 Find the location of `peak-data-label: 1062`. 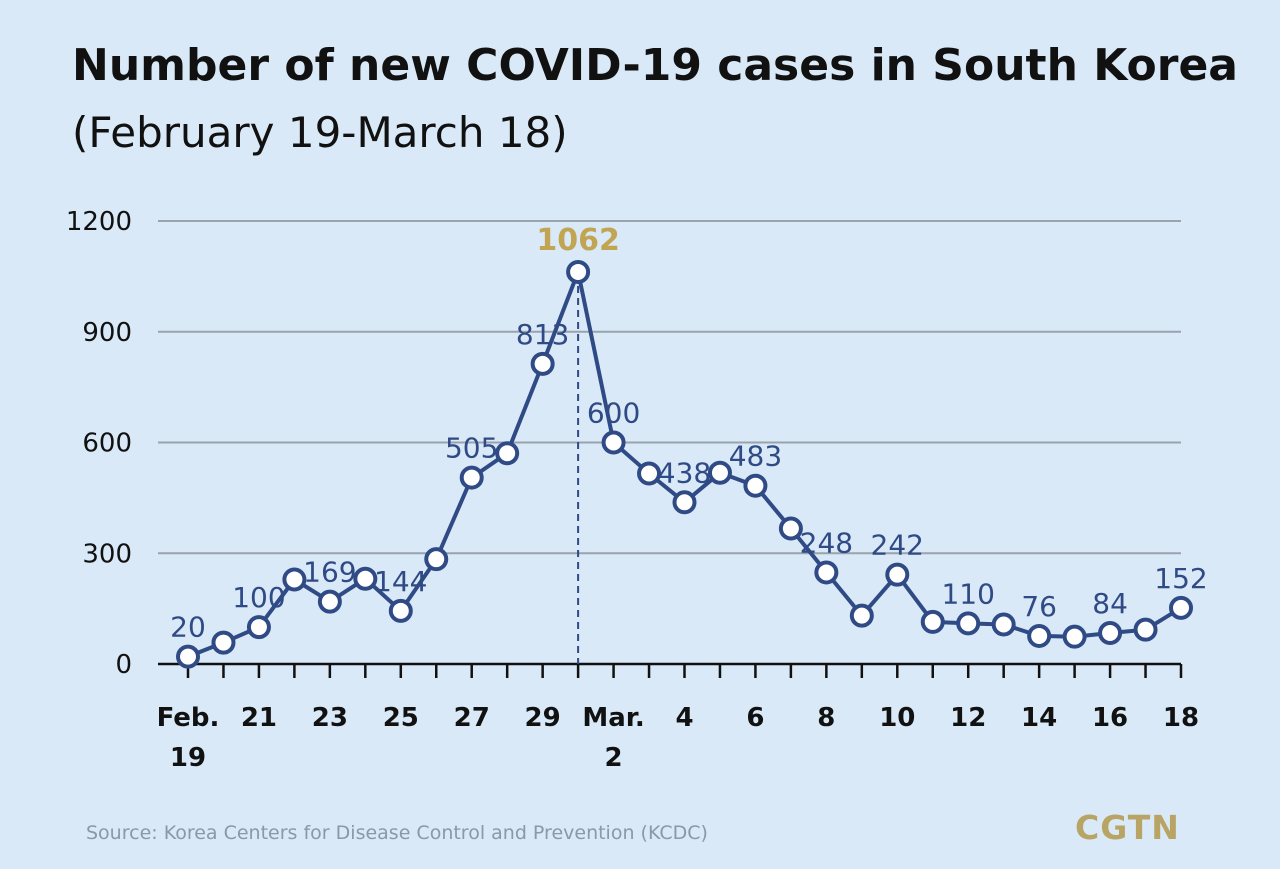

peak-data-label: 1062 is located at coordinates (578, 240).